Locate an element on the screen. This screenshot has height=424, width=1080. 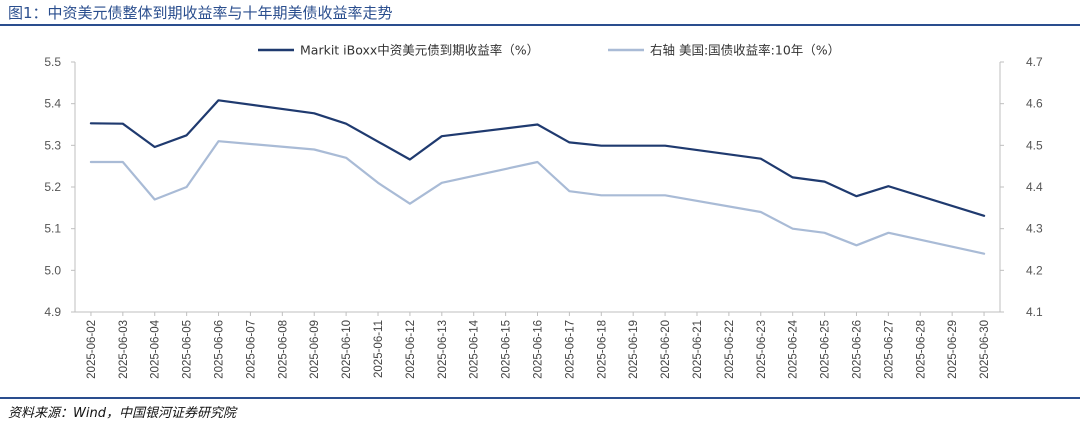
right-tick-label: 4.5 is located at coordinates (1034, 145).